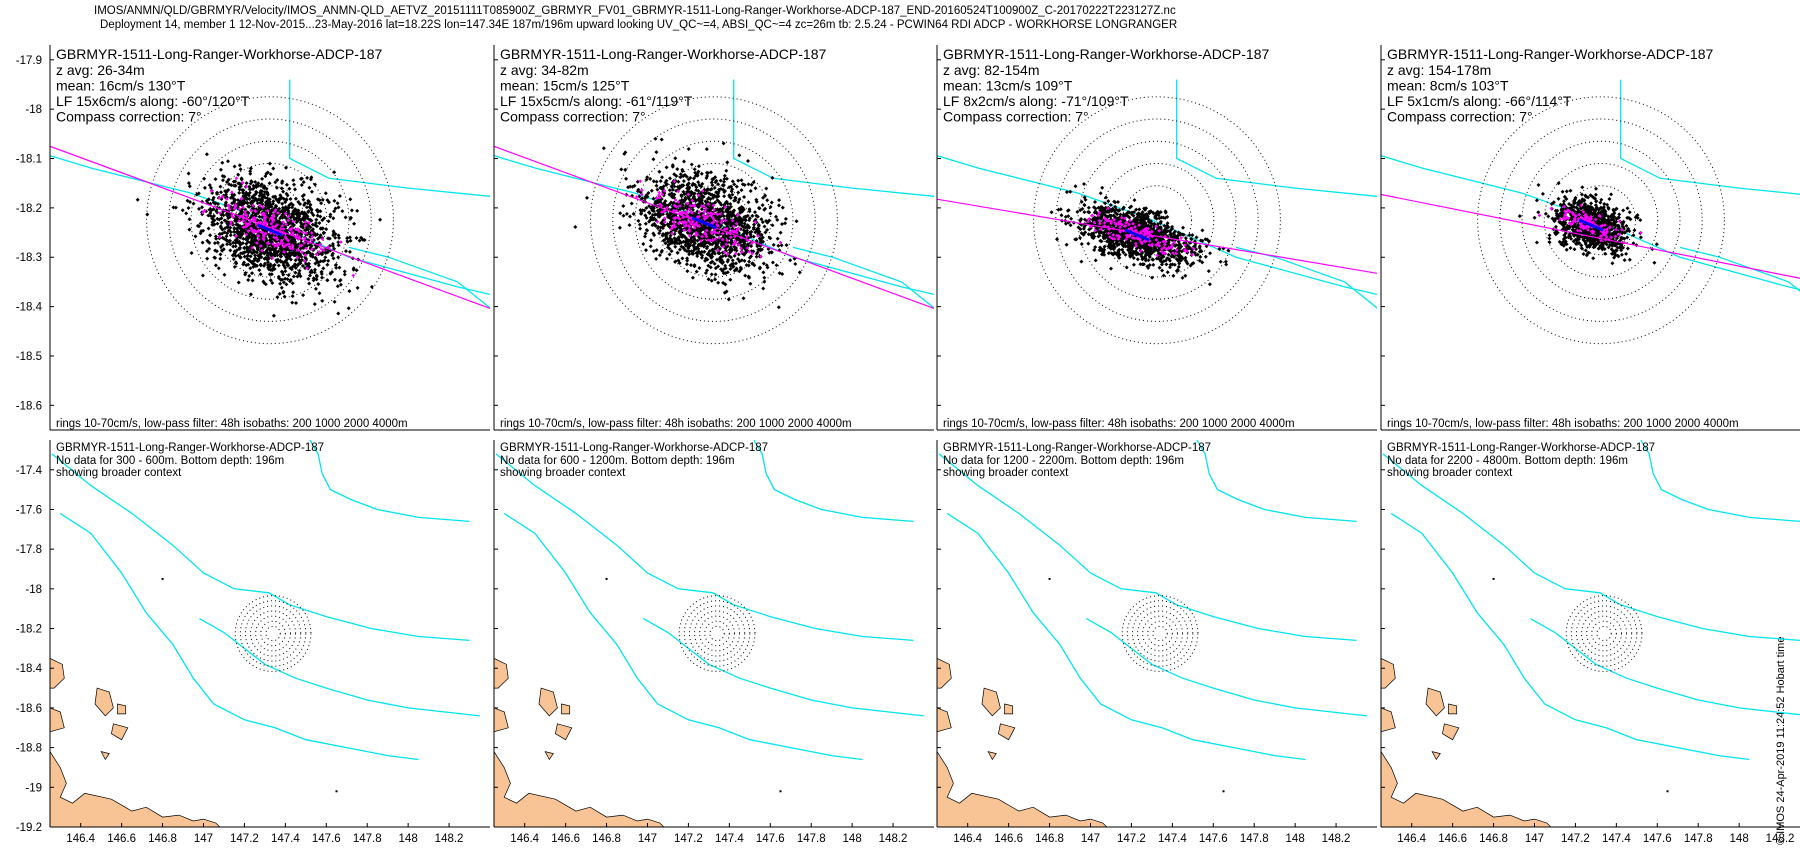 Image resolution: width=1800 pixels, height=850 pixels. Describe the element at coordinates (29, 828) in the screenshot. I see `y-tick-label: -19.2` at that location.